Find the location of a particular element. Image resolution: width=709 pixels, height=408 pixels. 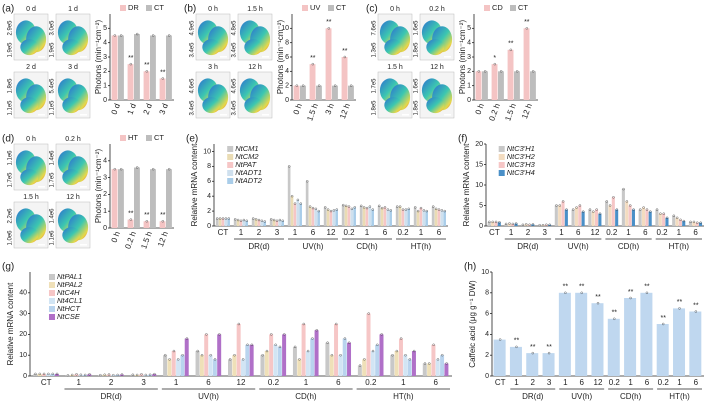

group-label: DR(d) is located at coordinates (533, 396).